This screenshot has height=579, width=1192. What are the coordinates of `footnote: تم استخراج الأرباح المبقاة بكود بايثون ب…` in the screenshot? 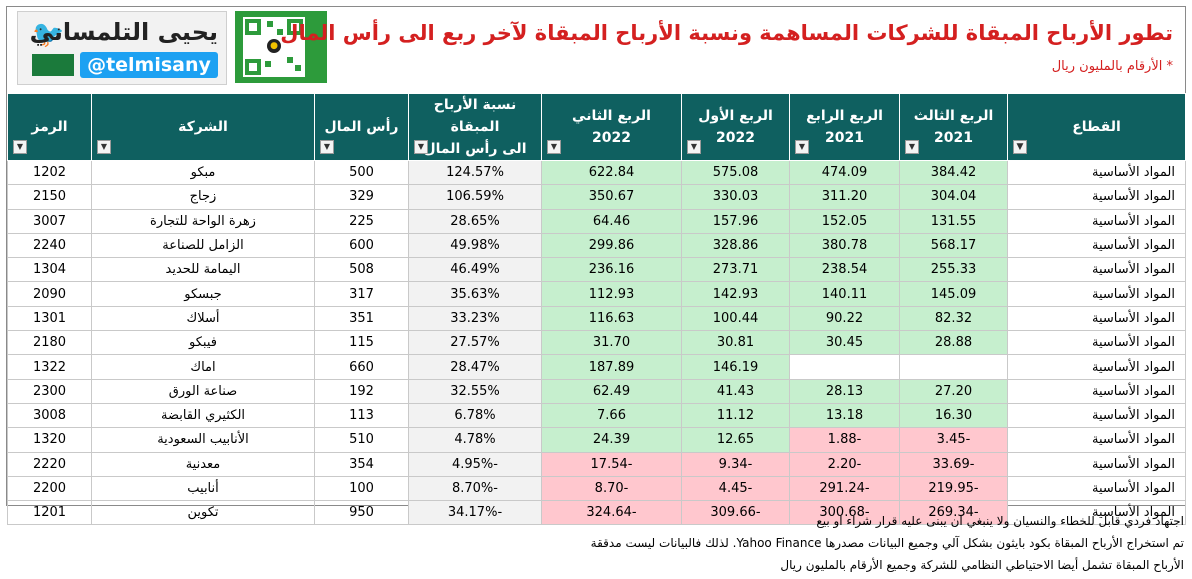 It's located at (887, 543).